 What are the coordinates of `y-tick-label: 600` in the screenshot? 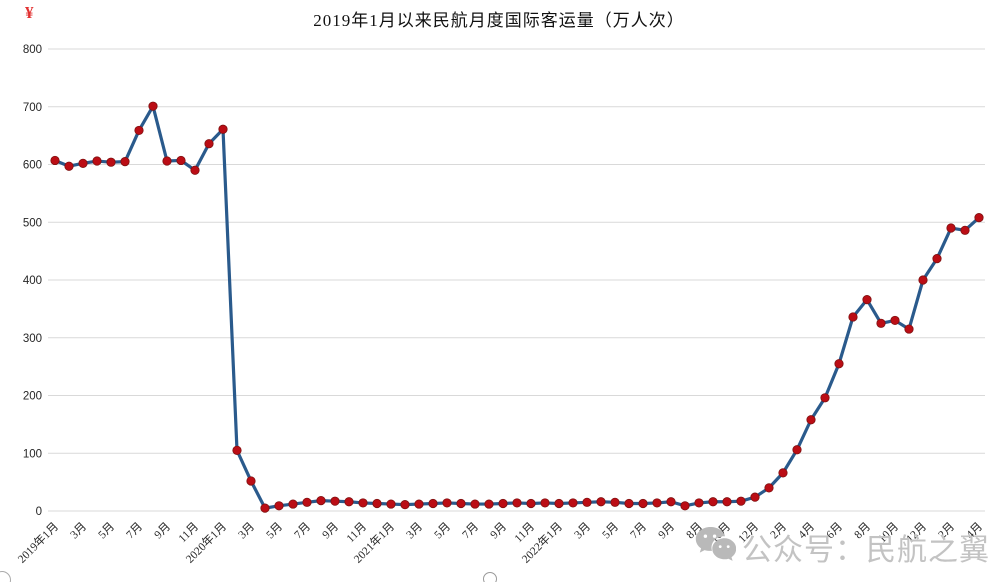 It's located at (32, 166).